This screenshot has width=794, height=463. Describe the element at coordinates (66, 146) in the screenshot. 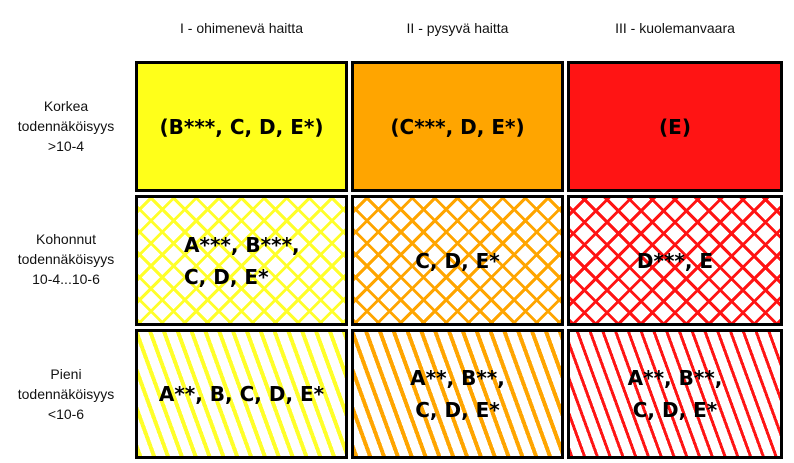

I see `row-header-line: >10-4` at that location.